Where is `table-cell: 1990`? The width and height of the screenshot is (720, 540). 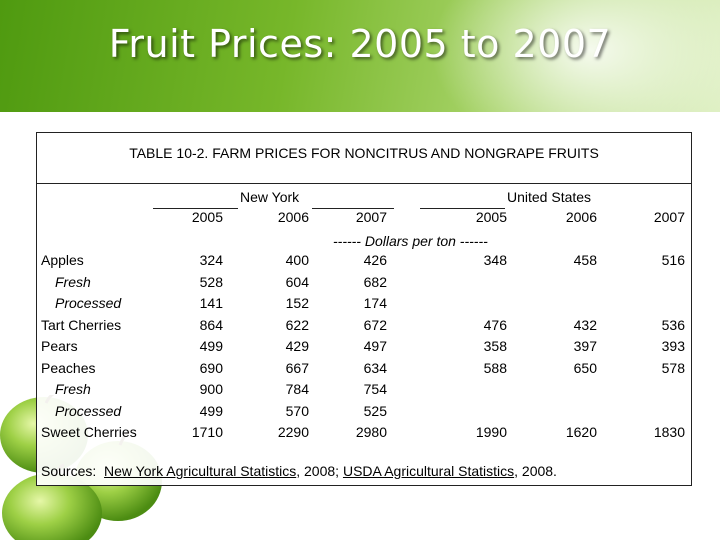 table-cell: 1990 is located at coordinates (491, 432).